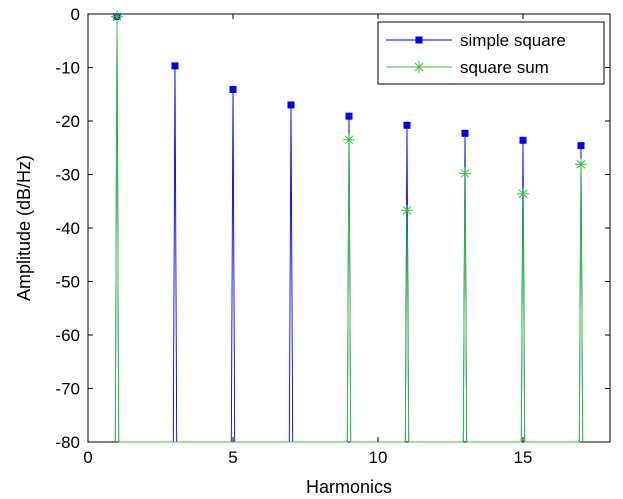 The image size is (623, 499). What do you see at coordinates (67, 228) in the screenshot?
I see `y-tick-label: -40` at bounding box center [67, 228].